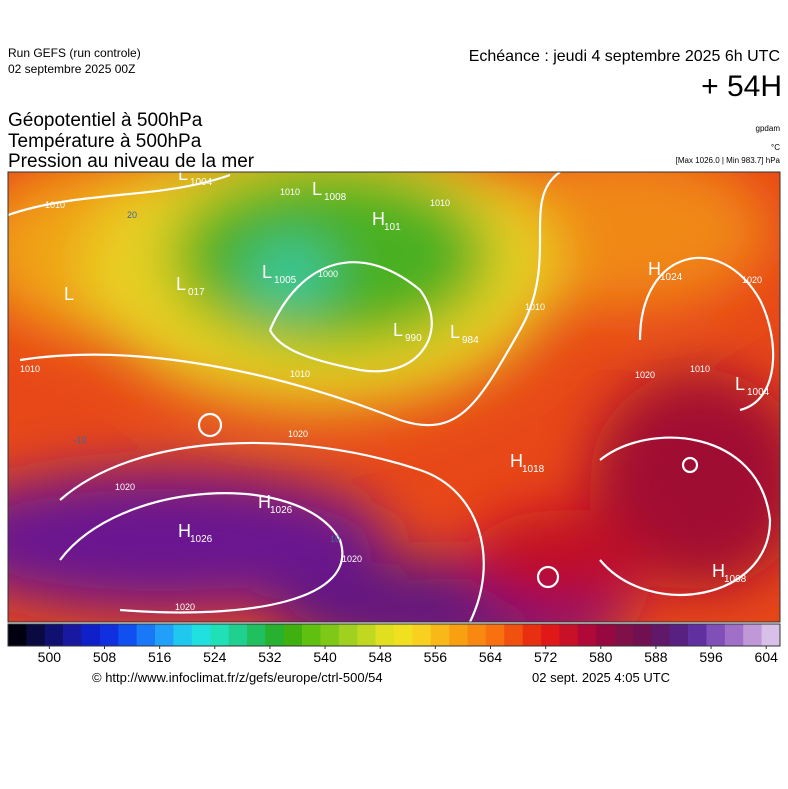  What do you see at coordinates (105, 657) in the screenshot?
I see `colorbar-tick-label: 508` at bounding box center [105, 657].